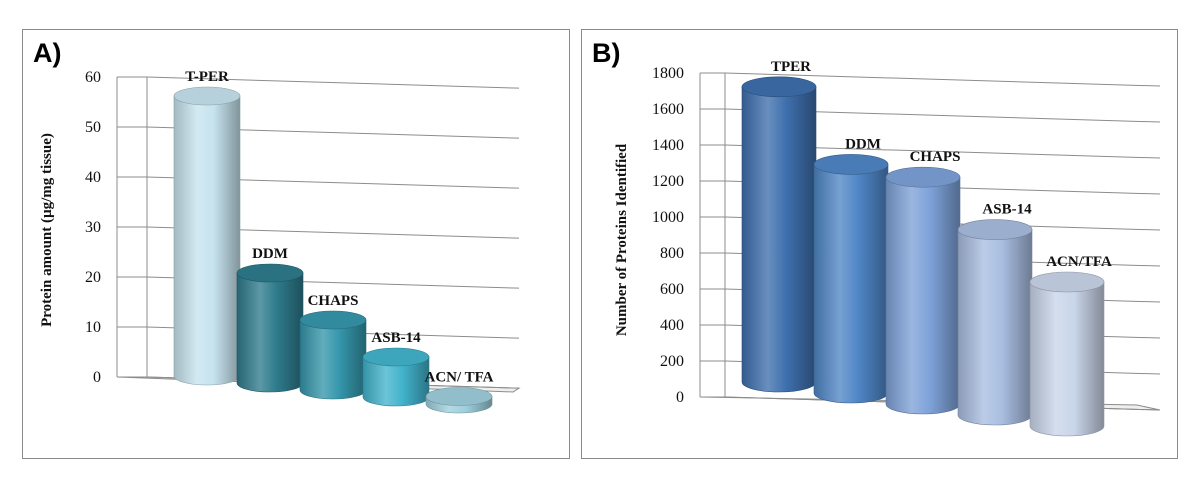 The width and height of the screenshot is (1200, 482). What do you see at coordinates (791, 67) in the screenshot?
I see `category-label: TPER` at bounding box center [791, 67].